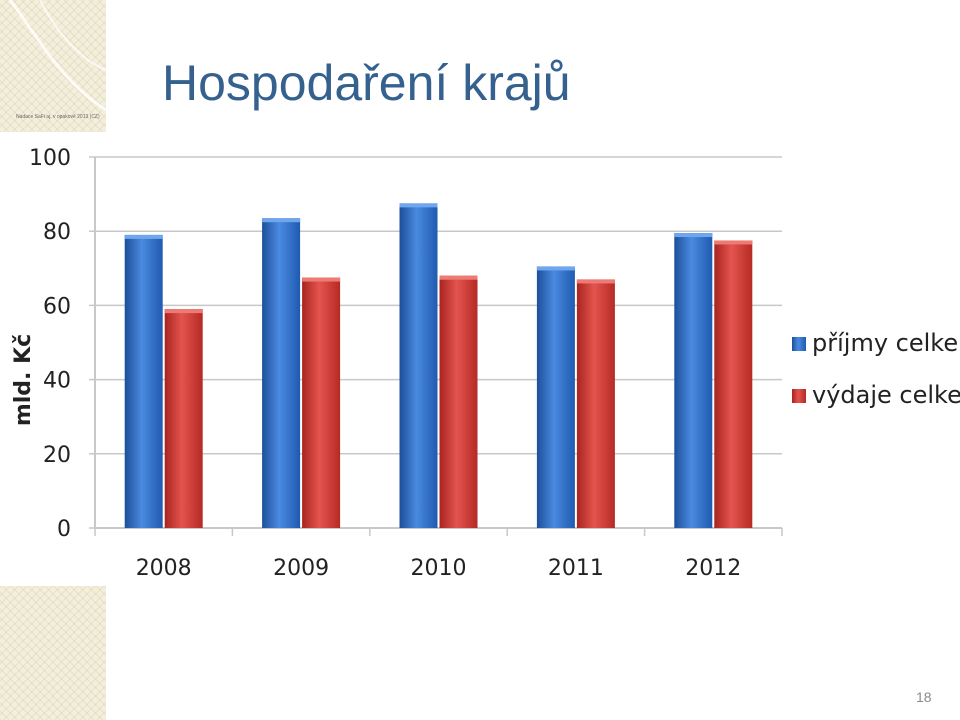 The height and width of the screenshot is (720, 960). I want to click on decorative-pattern-top, so click(53, 66).